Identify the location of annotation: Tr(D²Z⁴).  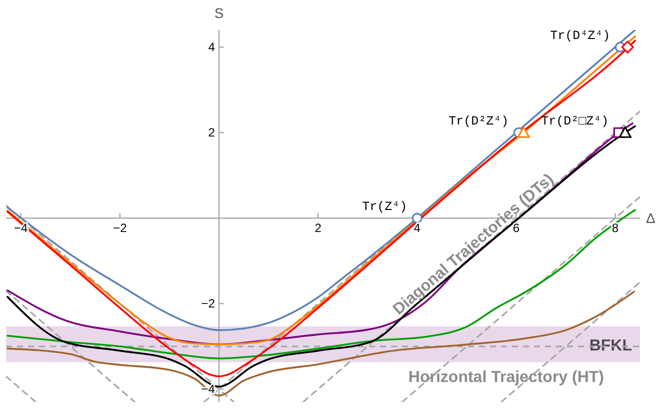
(478, 121).